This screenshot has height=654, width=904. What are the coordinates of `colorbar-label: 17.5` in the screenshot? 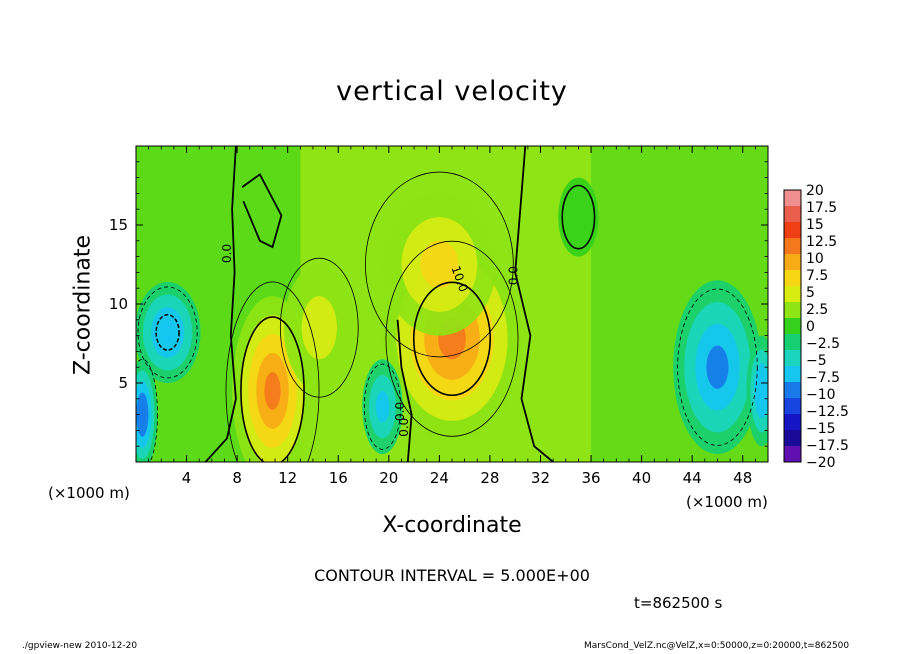 It's located at (821, 208).